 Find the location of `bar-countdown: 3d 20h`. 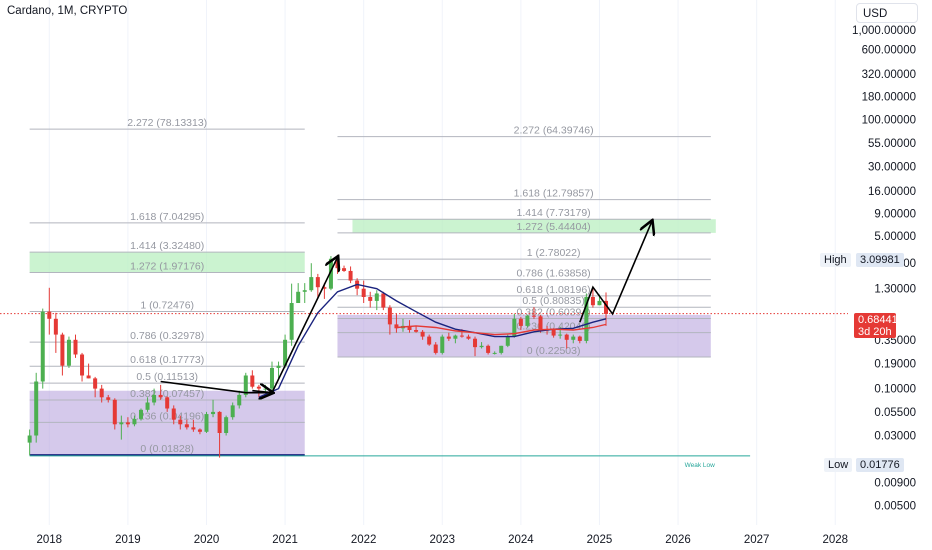

bar-countdown: 3d 20h is located at coordinates (875, 332).